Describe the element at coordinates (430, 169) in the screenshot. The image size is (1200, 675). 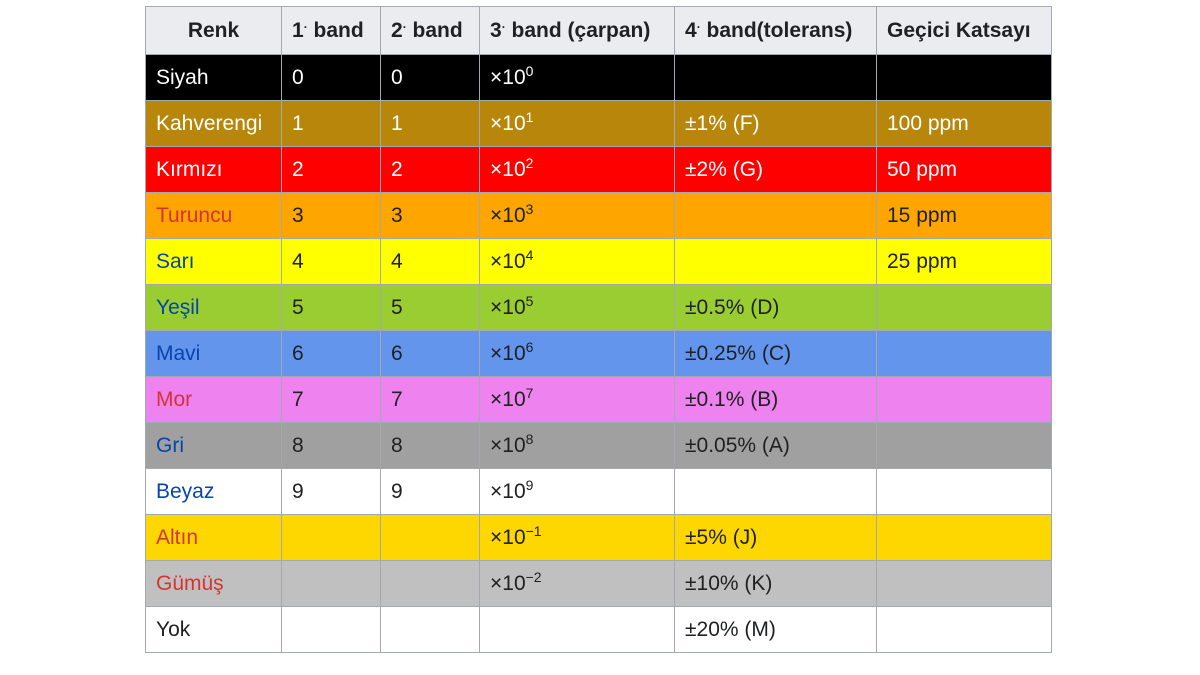
I see `band2-digit-cell: 2` at that location.